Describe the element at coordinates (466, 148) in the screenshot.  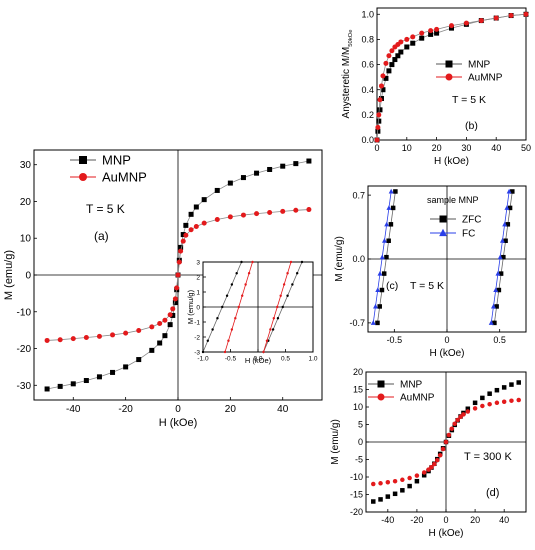
I see `x-tick-label: 30` at that location.